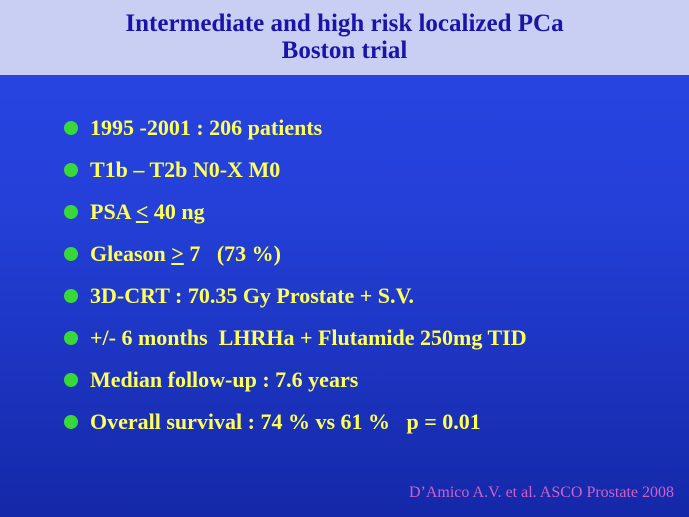 Image resolution: width=689 pixels, height=517 pixels. What do you see at coordinates (295, 219) in the screenshot?
I see `bullet-item: PSA < 40 ng` at bounding box center [295, 219].